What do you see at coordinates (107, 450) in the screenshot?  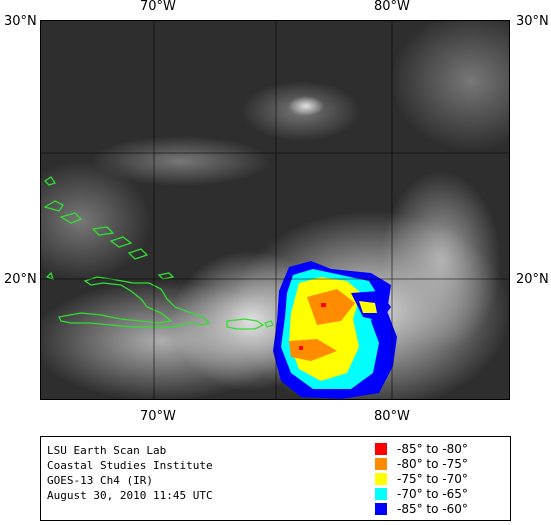 I see `credit-lab-name: LSU Earth Scan Lab` at bounding box center [107, 450].